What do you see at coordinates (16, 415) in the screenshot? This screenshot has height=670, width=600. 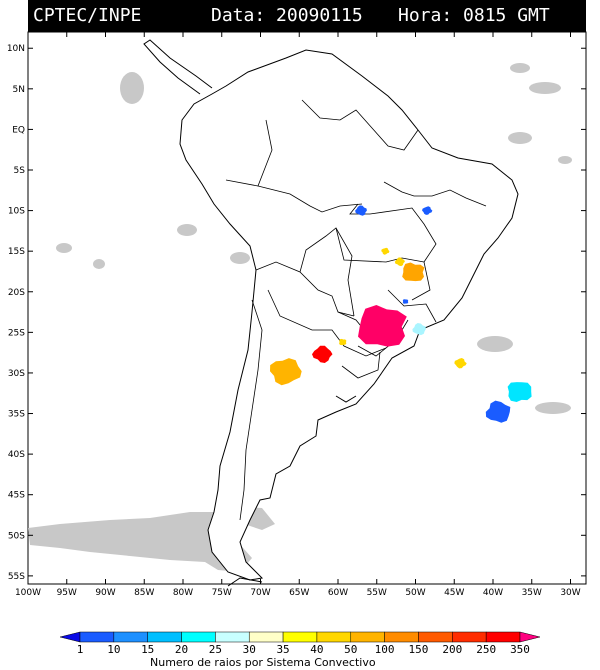 I see `lat-tick-label: 35S` at bounding box center [16, 415].